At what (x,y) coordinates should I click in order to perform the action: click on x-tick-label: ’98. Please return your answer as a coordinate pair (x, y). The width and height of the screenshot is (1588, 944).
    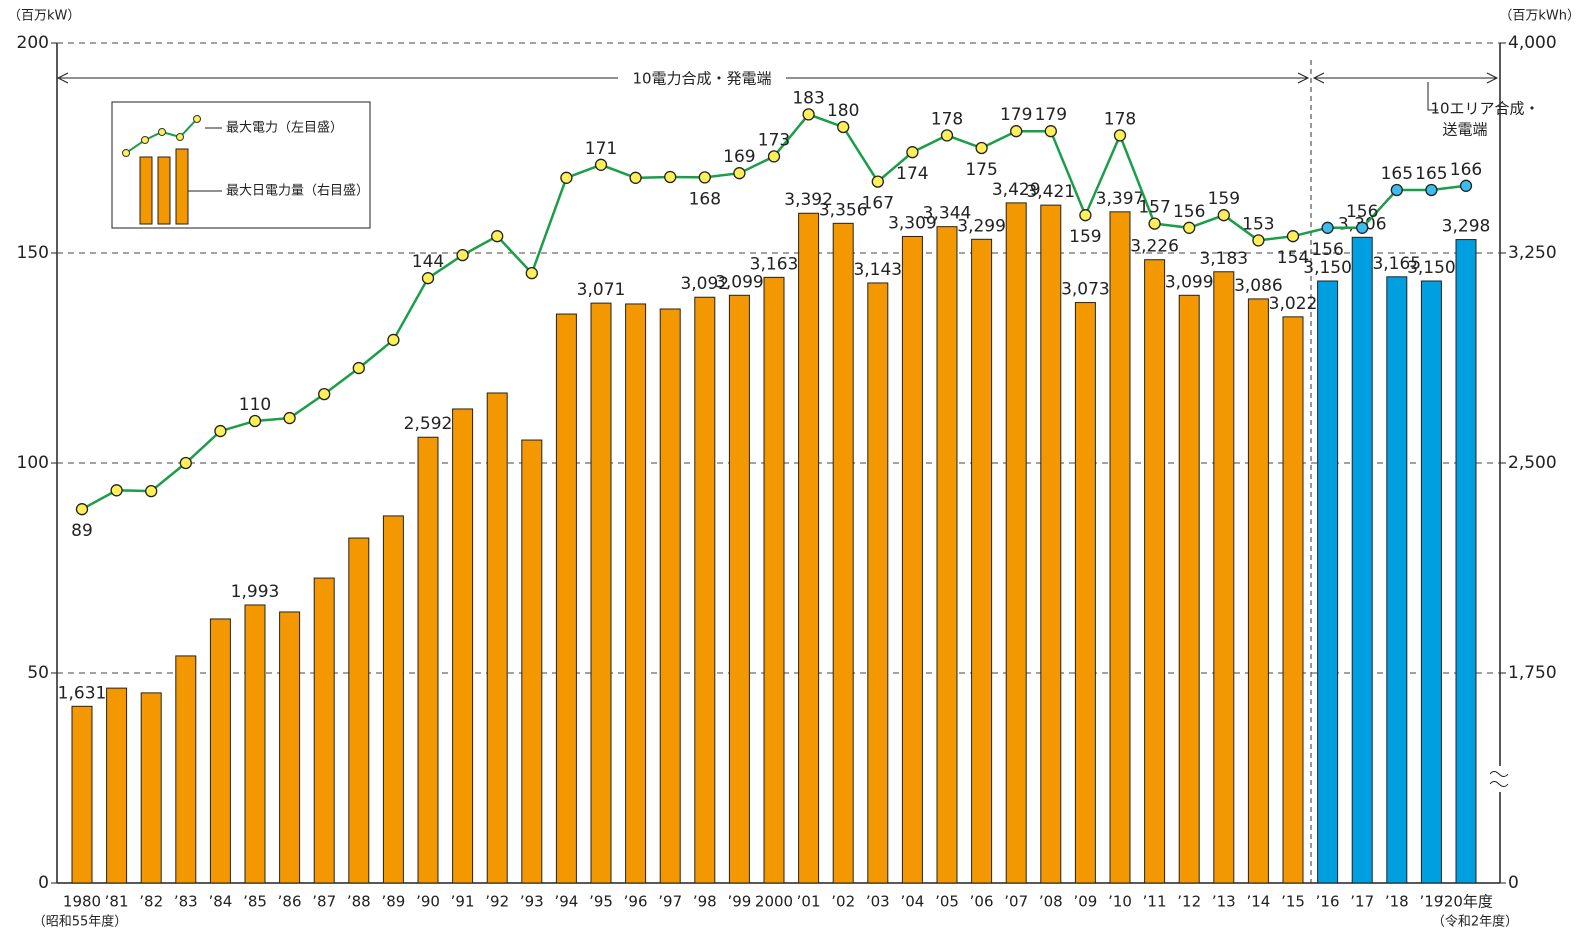
    Looking at the image, I should click on (705, 902).